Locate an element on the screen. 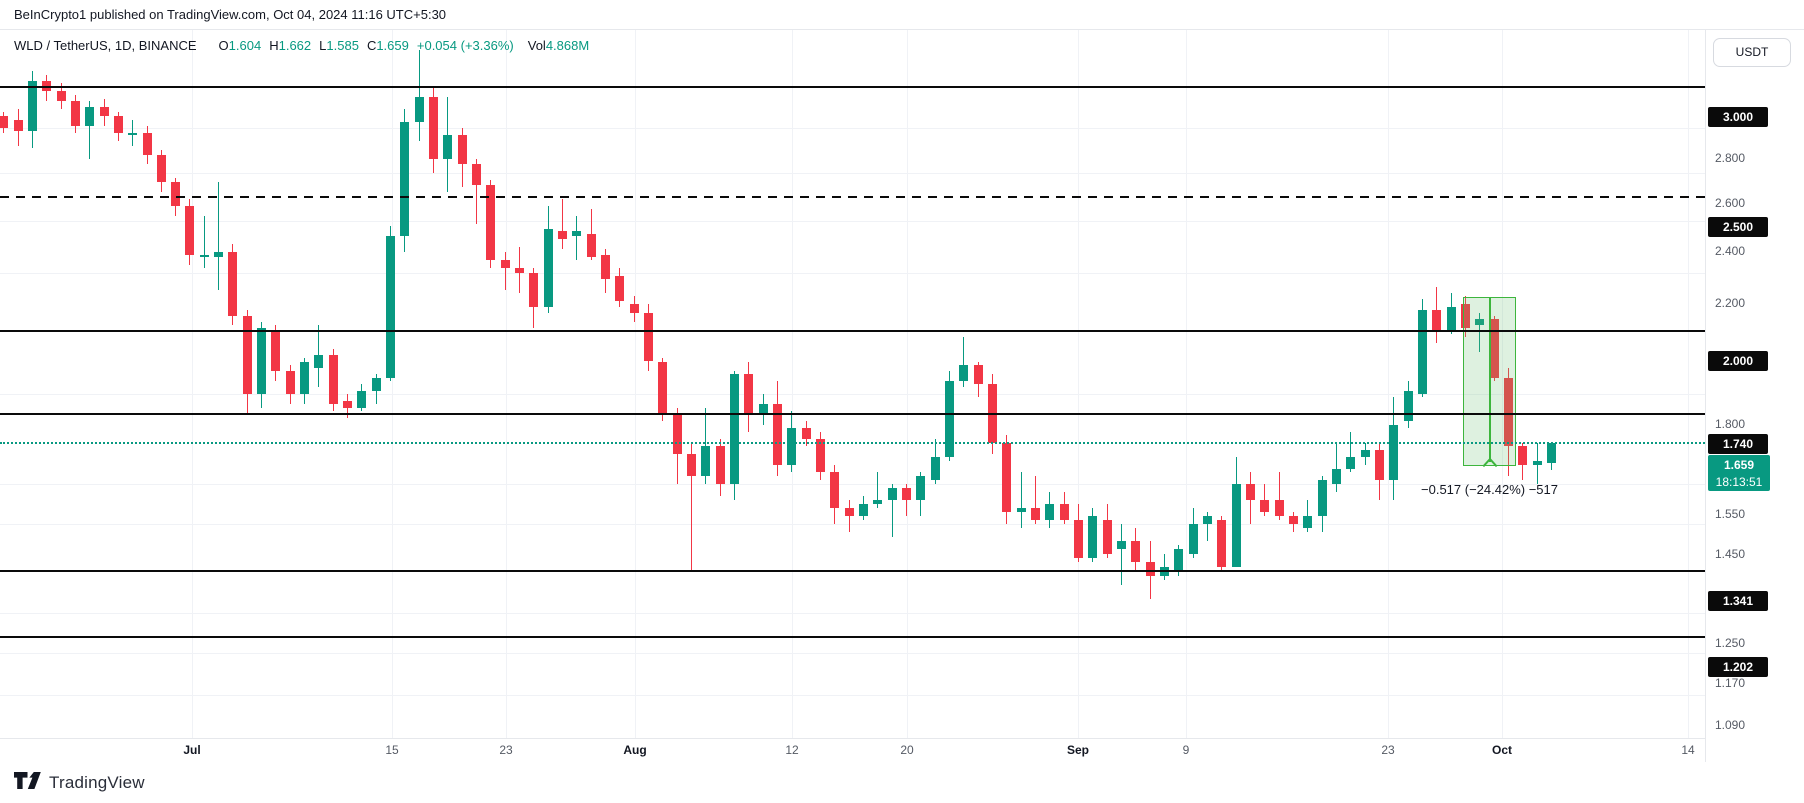 The width and height of the screenshot is (1804, 803). change-value: +0.054 (+3.36%) is located at coordinates (465, 45).